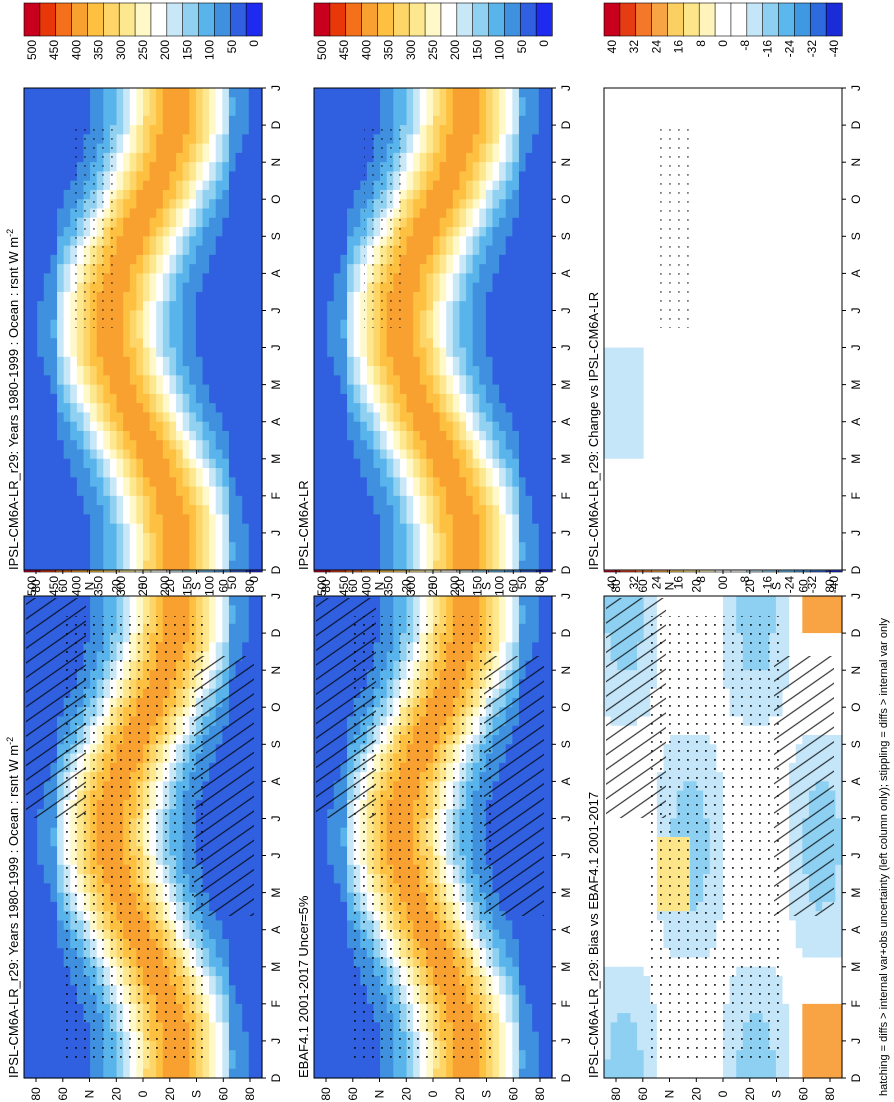 Image resolution: width=894 pixels, height=1102 pixels. I want to click on colorbar-label: 300, so click(121, 50).